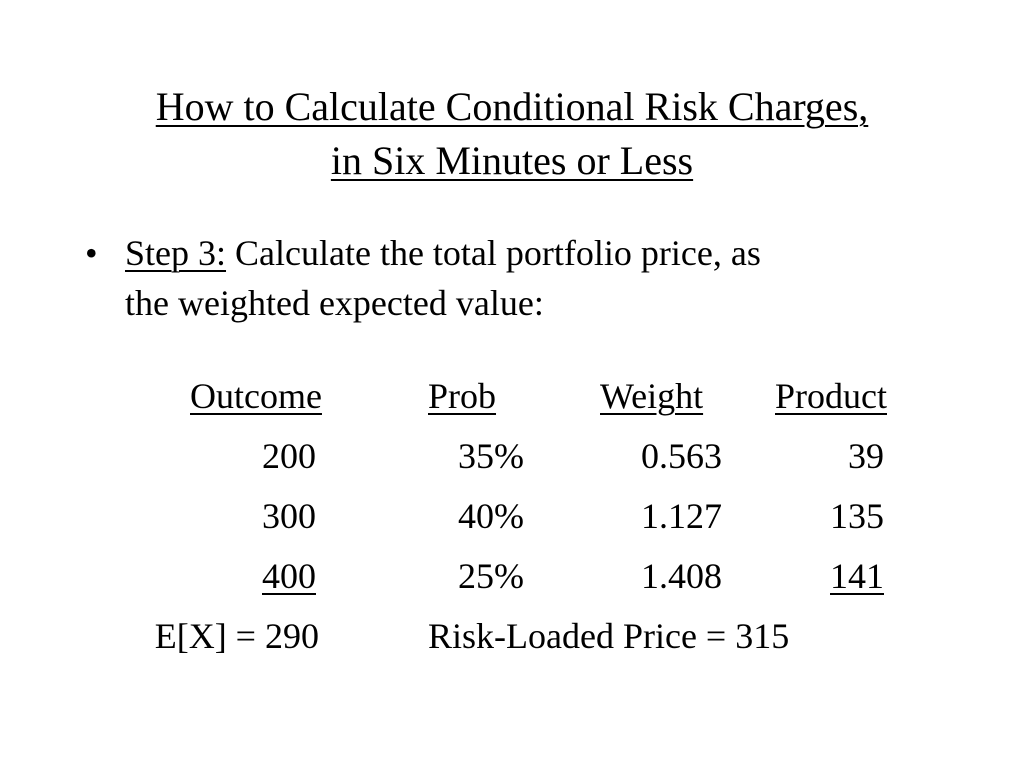 This screenshot has height=768, width=1024. I want to click on prob-value: 25%, so click(491, 576).